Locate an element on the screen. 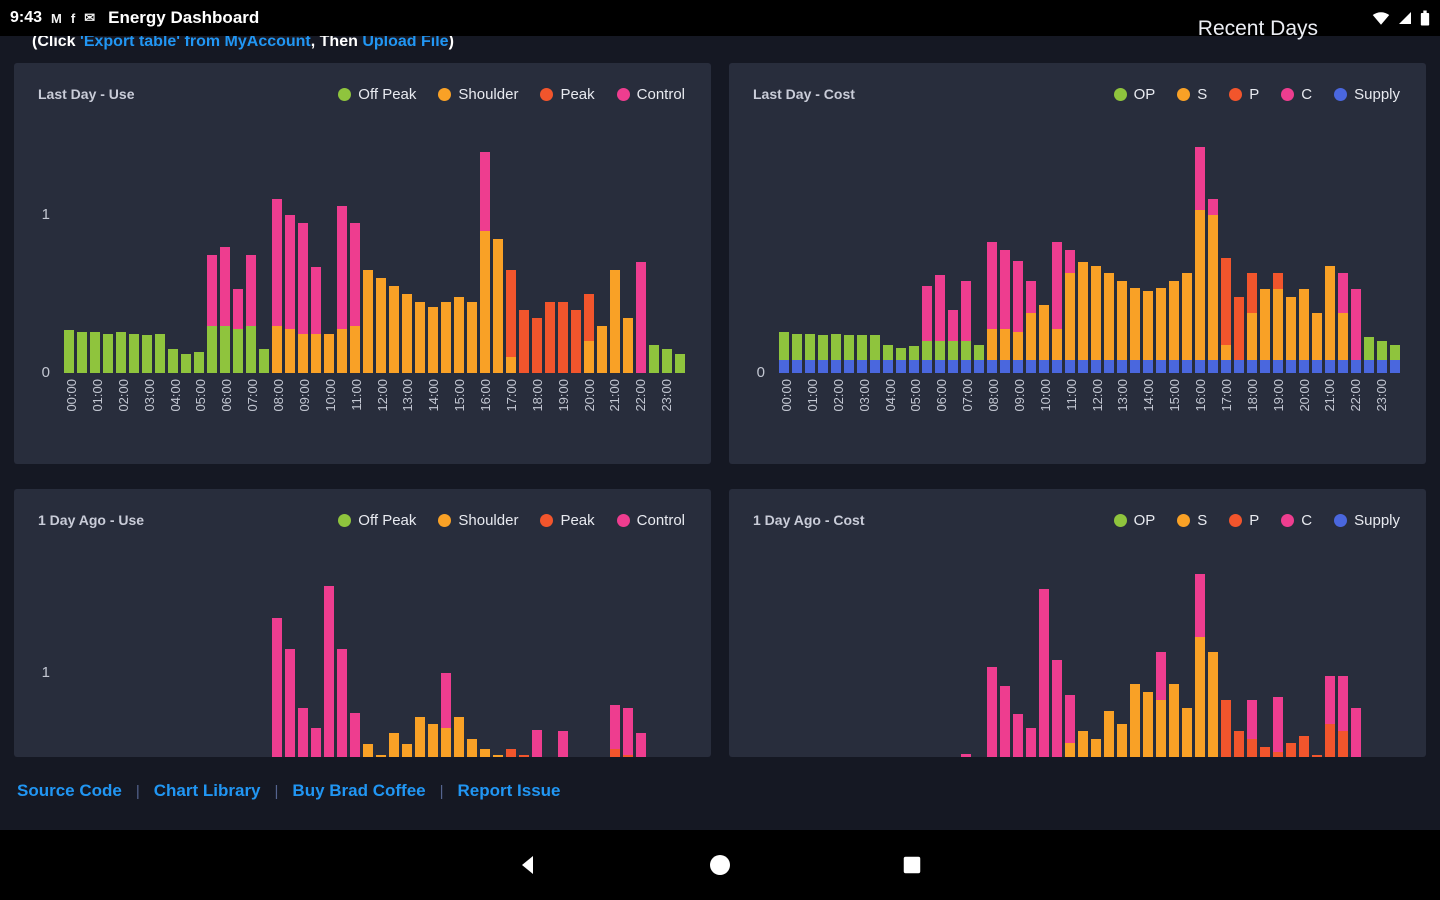 This screenshot has height=900, width=1440. legend-item-off-peak: Off Peak is located at coordinates (377, 520).